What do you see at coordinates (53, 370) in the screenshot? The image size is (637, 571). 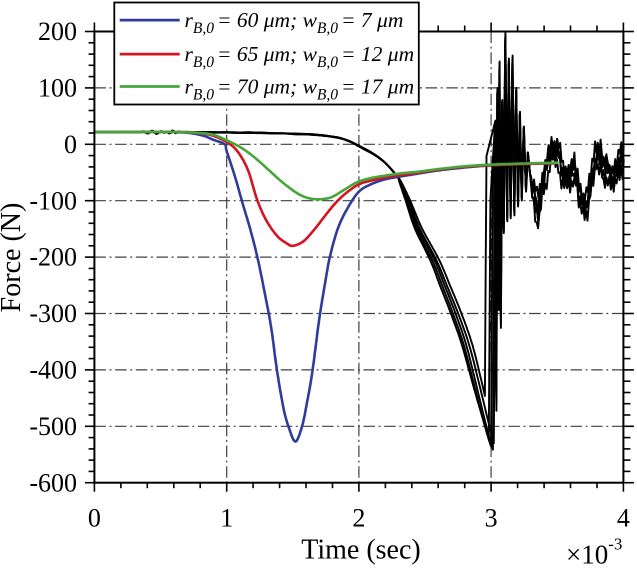 I see `svg-text: -400` at bounding box center [53, 370].